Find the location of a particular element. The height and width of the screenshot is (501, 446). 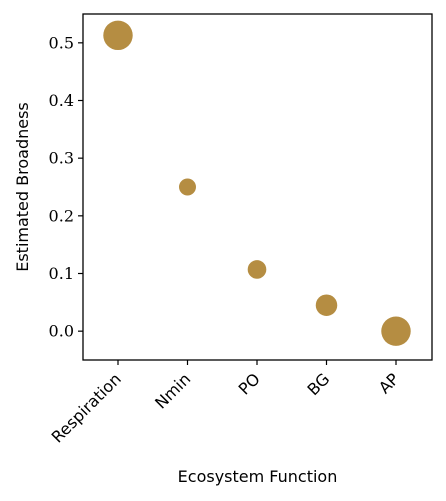

x-tick-label-po: PO is located at coordinates (249, 383).